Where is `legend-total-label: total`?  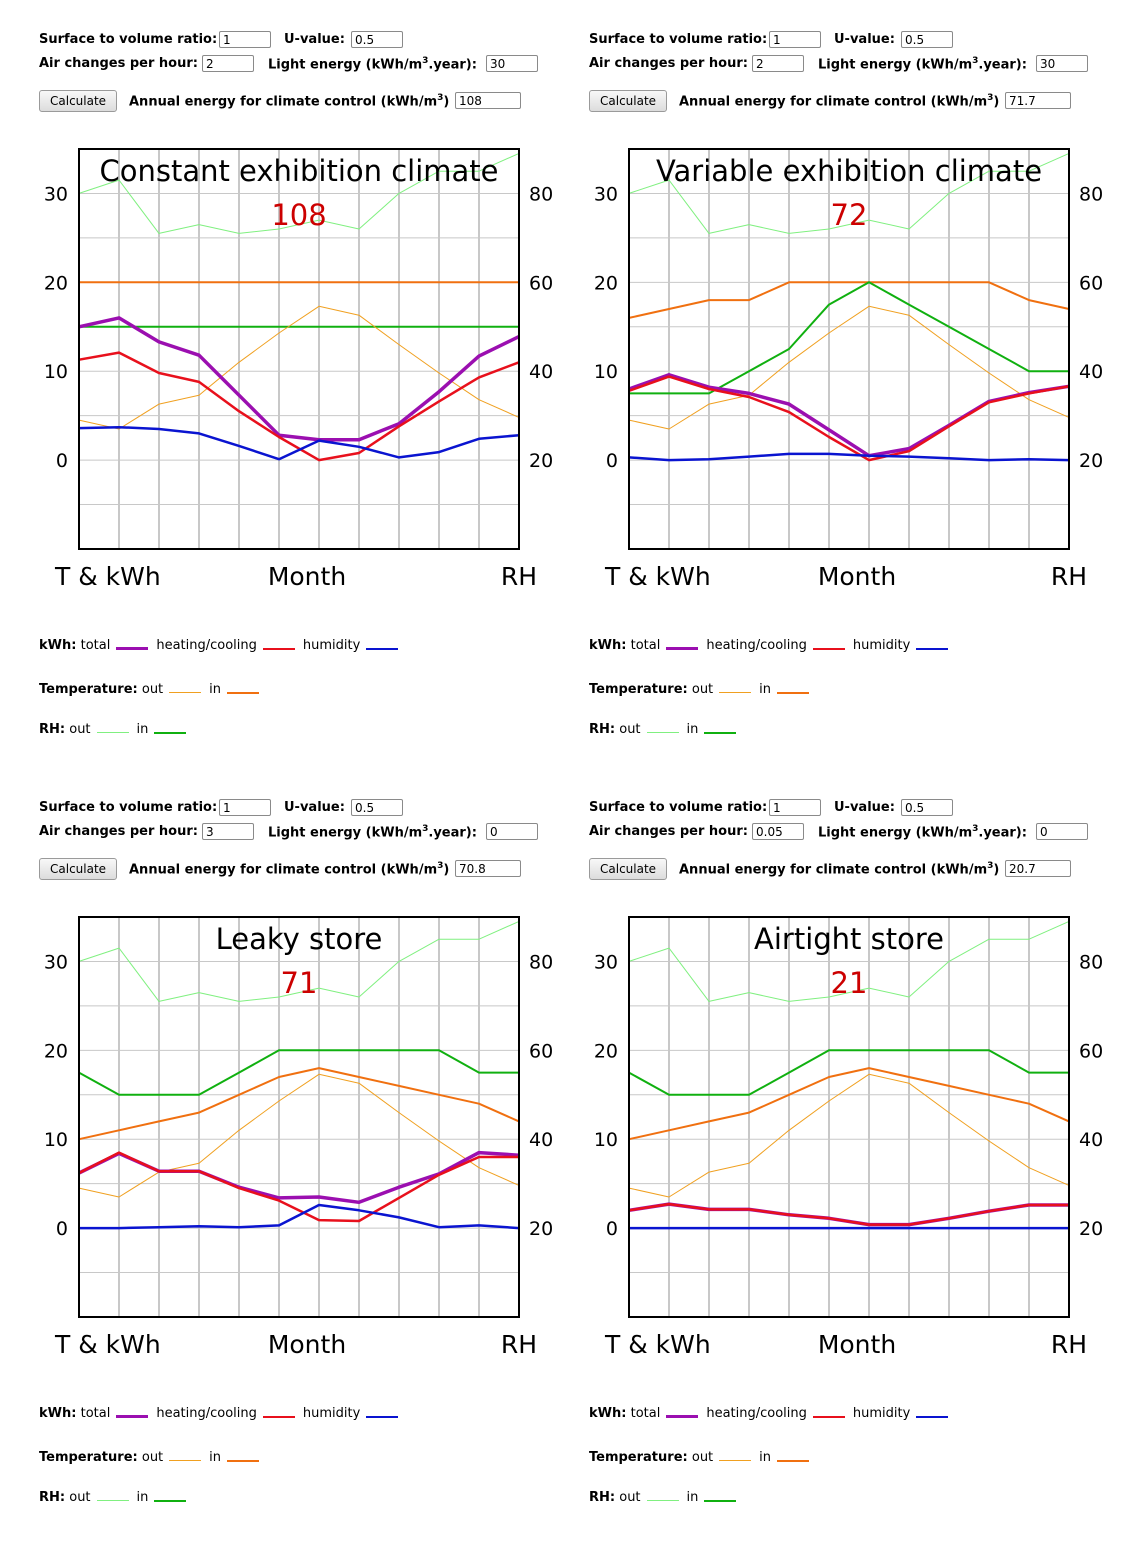
legend-total-label: total is located at coordinates (645, 1413).